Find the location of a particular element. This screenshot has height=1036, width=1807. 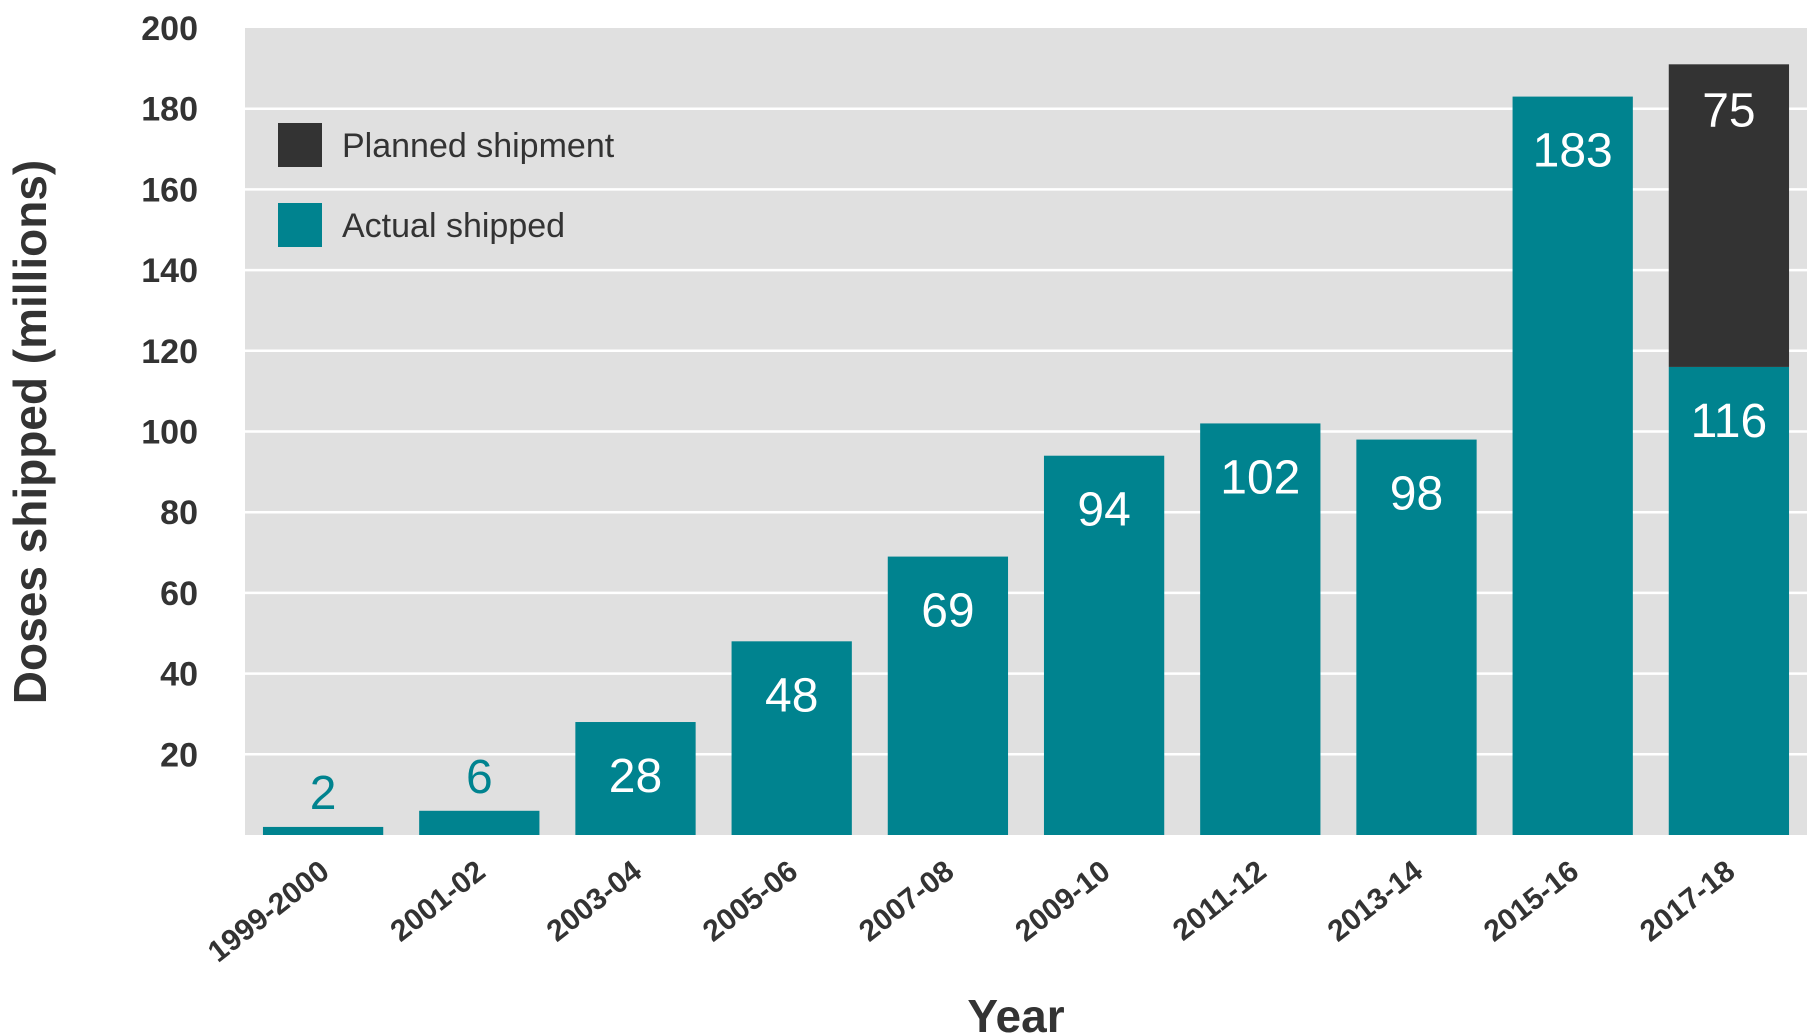

data-label-actual-shipped: 28 is located at coordinates (635, 776).